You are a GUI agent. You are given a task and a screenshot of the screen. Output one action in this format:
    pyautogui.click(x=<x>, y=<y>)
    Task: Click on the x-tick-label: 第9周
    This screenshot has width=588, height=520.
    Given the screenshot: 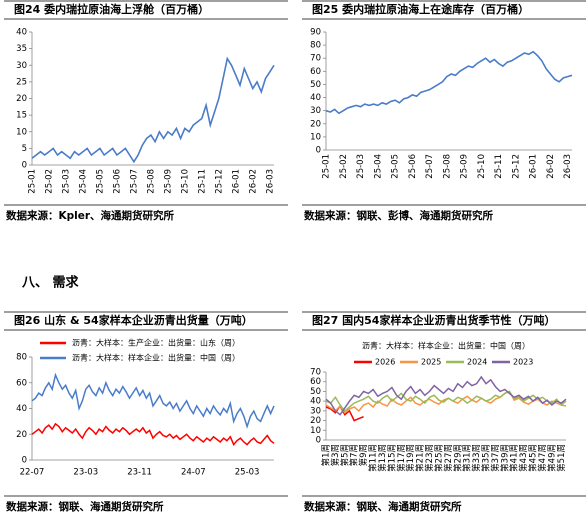 What is the action you would take?
    pyautogui.click(x=363, y=455)
    